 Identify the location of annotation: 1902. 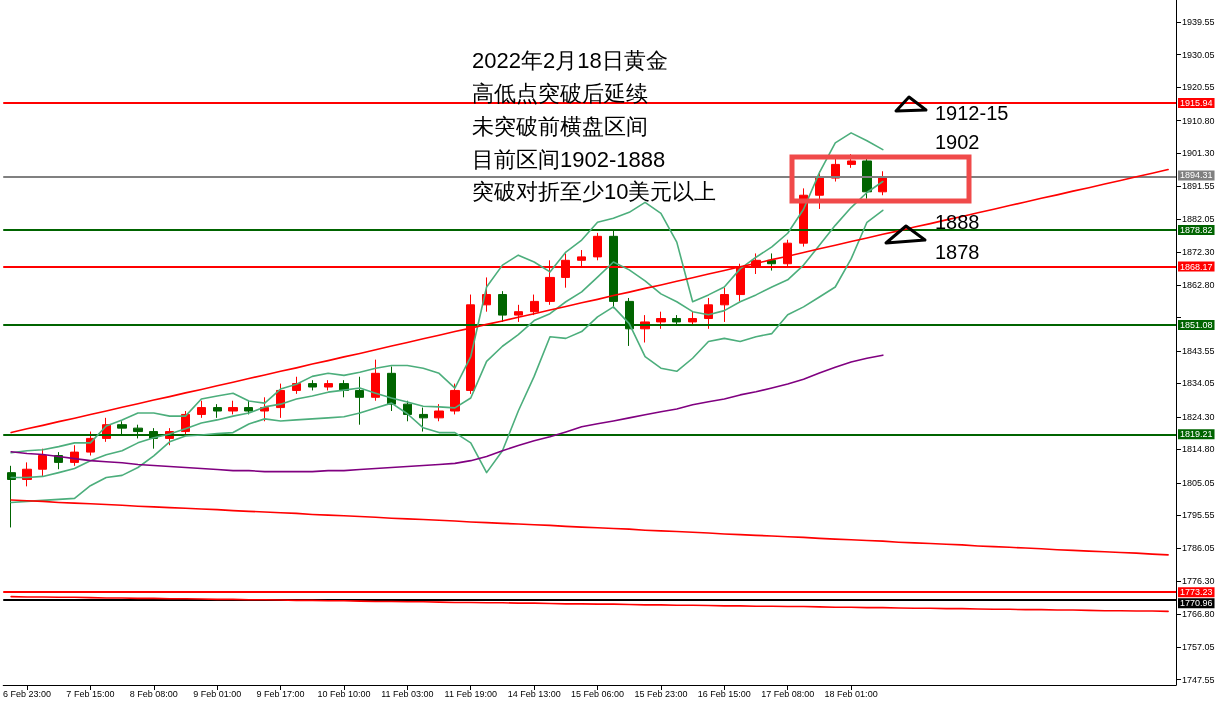
(957, 142).